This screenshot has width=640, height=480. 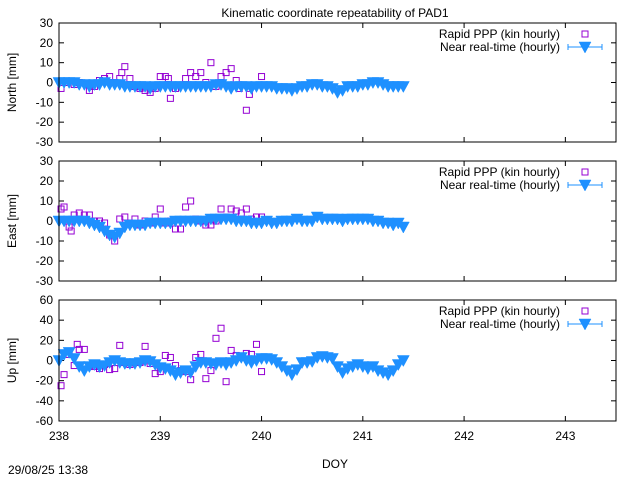 What do you see at coordinates (48, 470) in the screenshot?
I see `timestamp: 29/08/25 13:38` at bounding box center [48, 470].